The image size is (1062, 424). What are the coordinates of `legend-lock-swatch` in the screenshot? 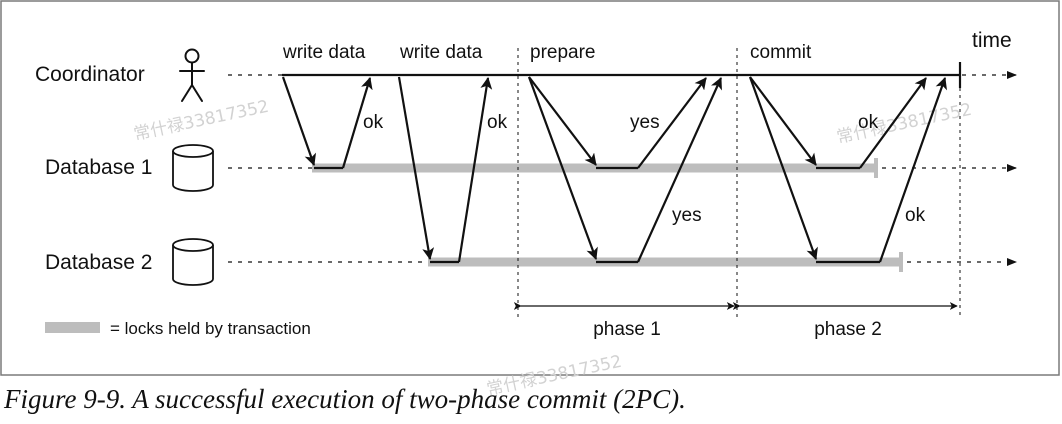 It's located at (72, 327).